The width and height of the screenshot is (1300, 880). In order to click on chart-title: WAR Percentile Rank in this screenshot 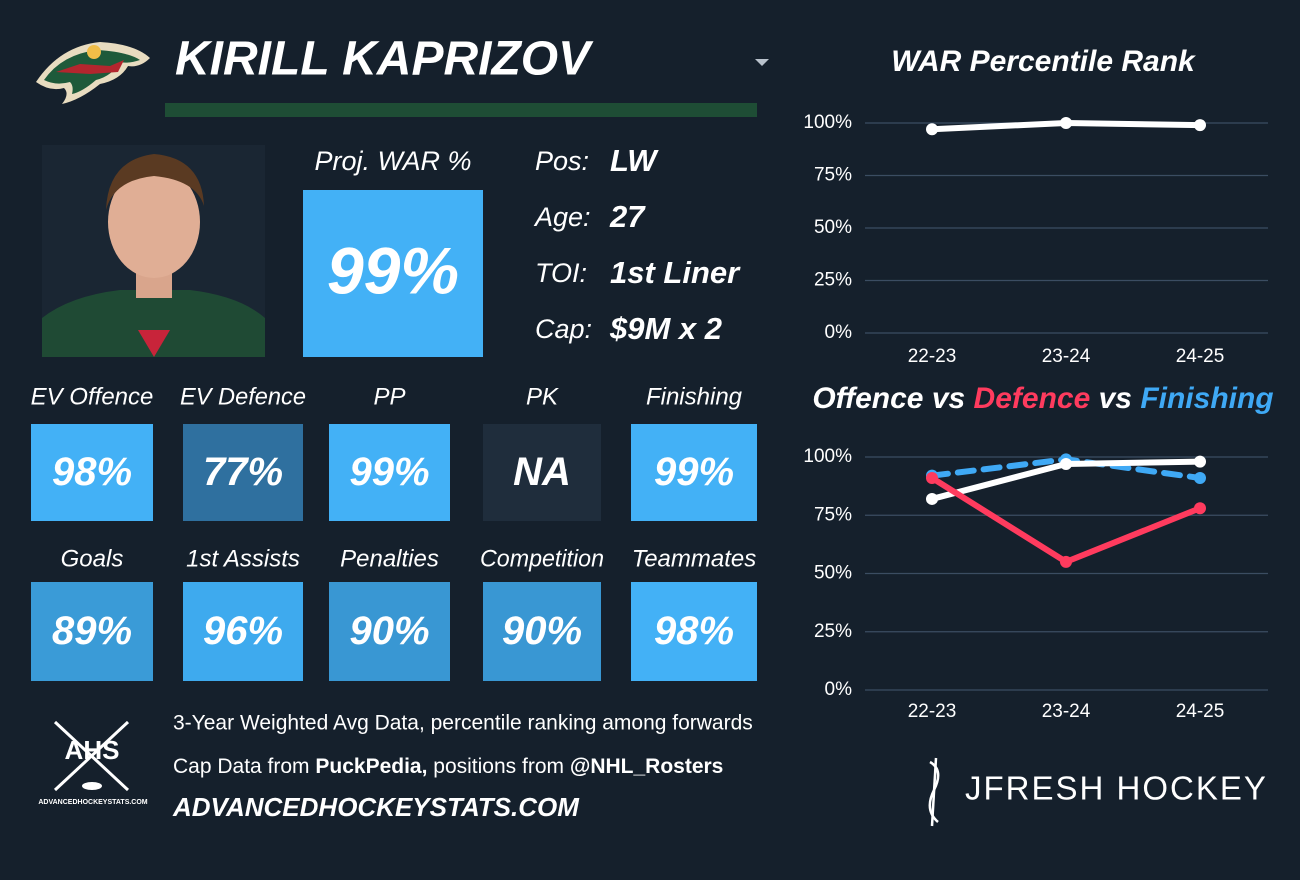, I will do `click(1043, 61)`.